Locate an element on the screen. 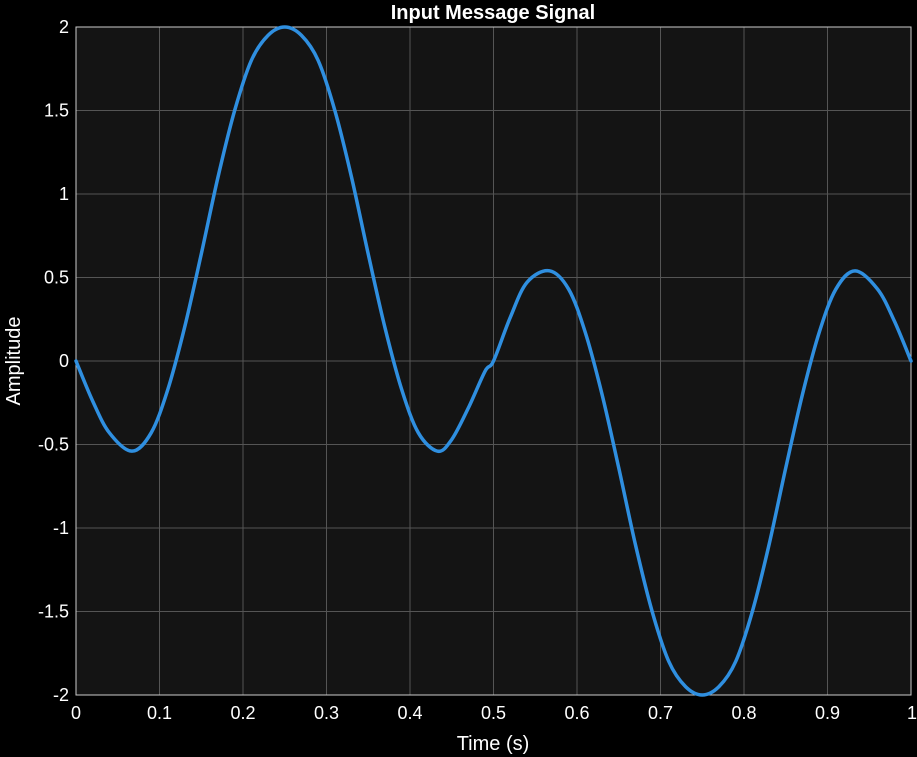 The width and height of the screenshot is (917, 757). x-tick-label: 0.8 is located at coordinates (743, 713).